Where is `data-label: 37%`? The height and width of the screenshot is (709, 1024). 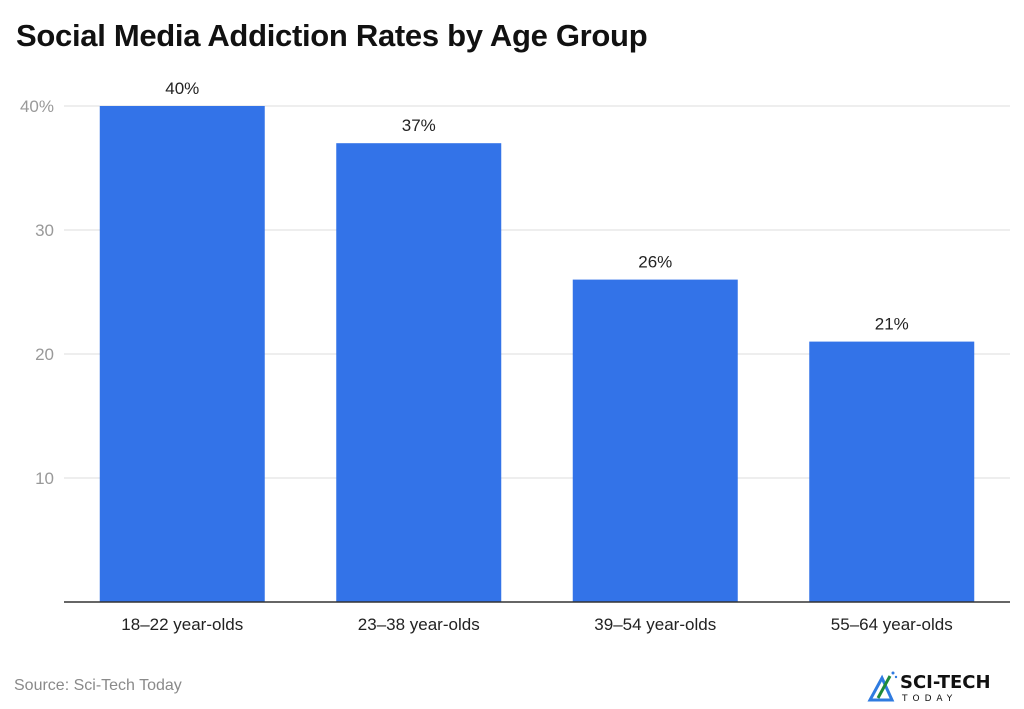 data-label: 37% is located at coordinates (419, 125).